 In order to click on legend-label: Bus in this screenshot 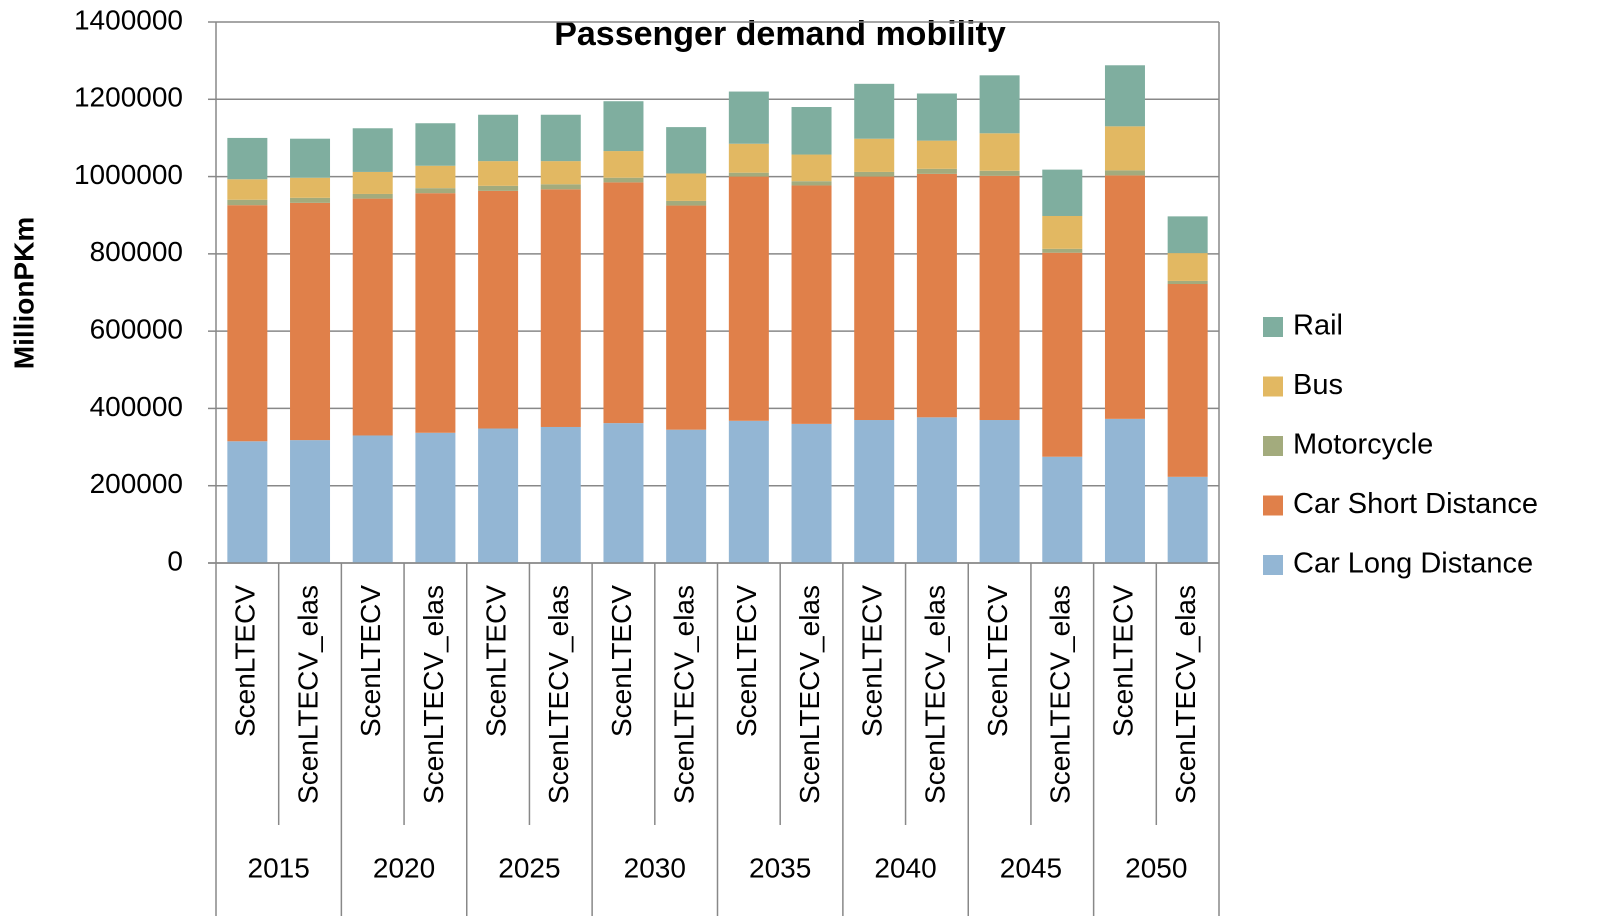, I will do `click(1318, 385)`.